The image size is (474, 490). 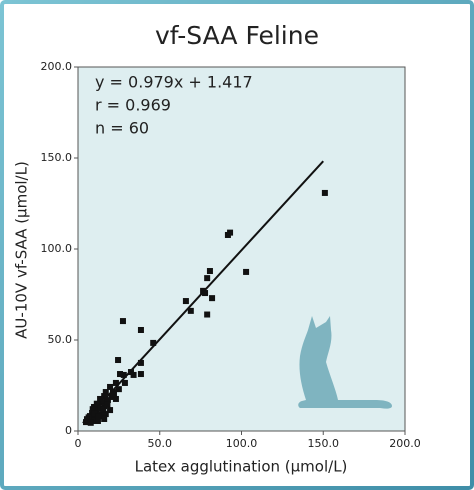 What do you see at coordinates (78, 443) in the screenshot?
I see `x-tick-label: 0` at bounding box center [78, 443].